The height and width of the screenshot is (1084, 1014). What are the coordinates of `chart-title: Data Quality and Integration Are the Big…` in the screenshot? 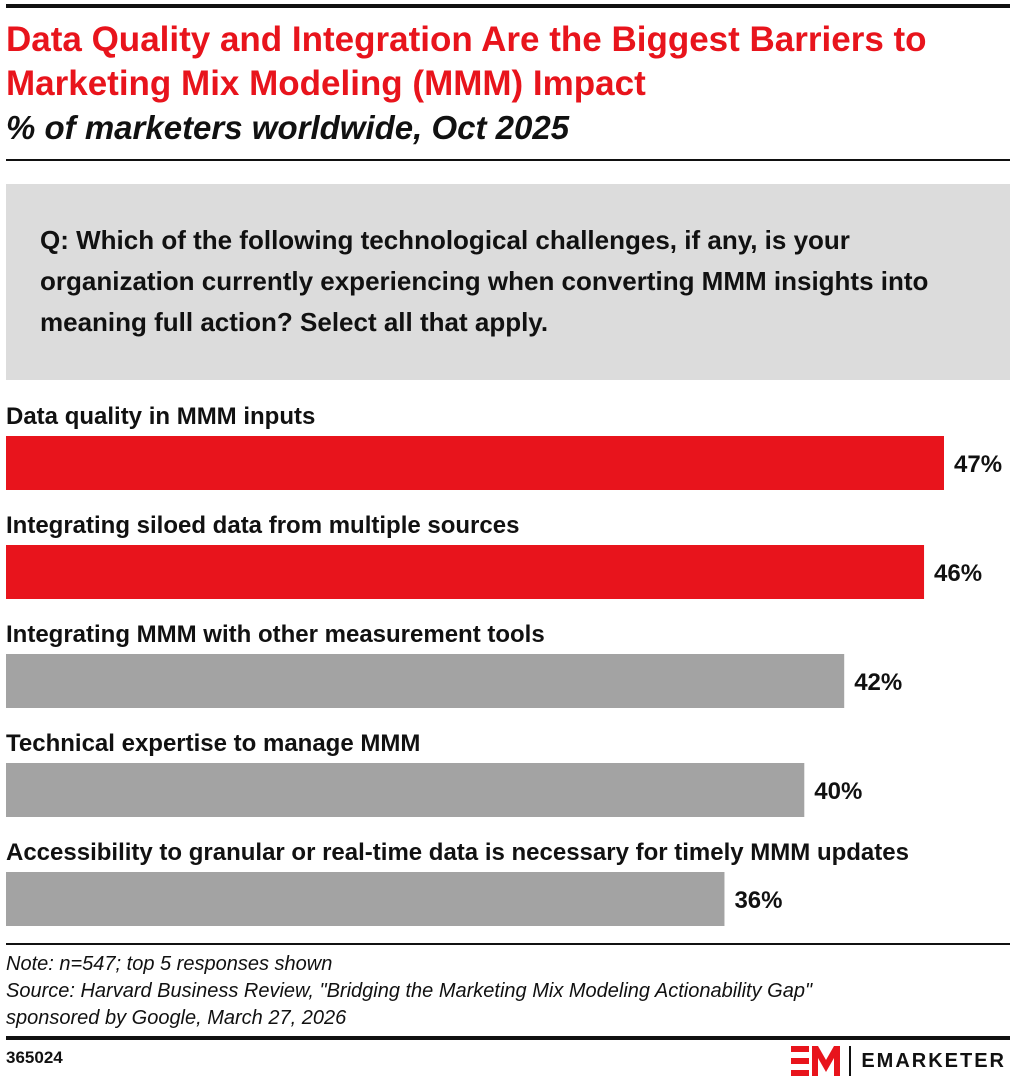 It's located at (466, 61).